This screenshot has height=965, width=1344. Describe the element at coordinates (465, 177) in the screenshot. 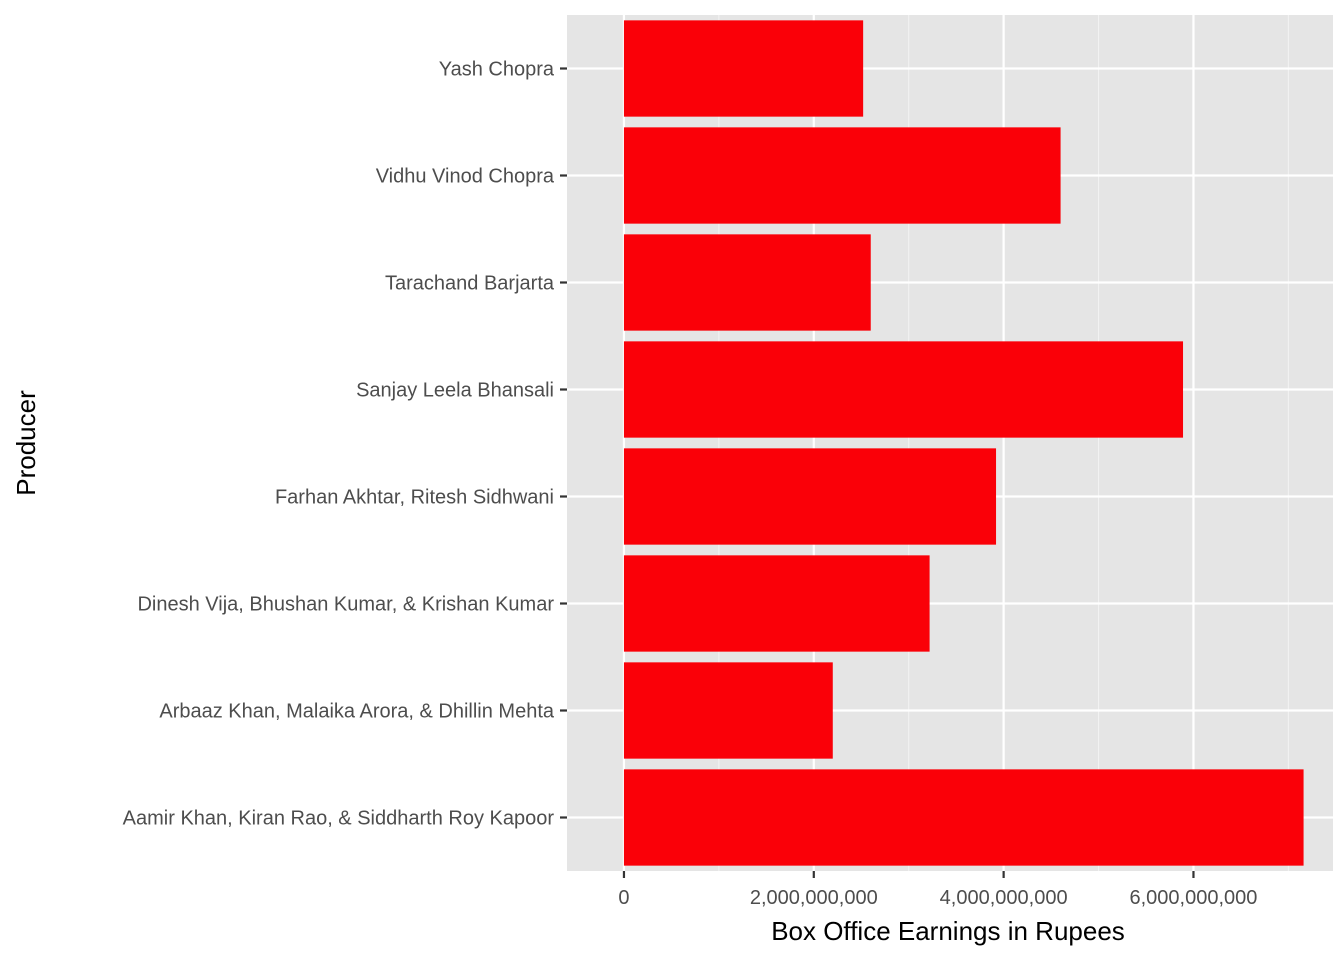

I see `y-tick-label: Vidhu Vinod Chopra` at that location.